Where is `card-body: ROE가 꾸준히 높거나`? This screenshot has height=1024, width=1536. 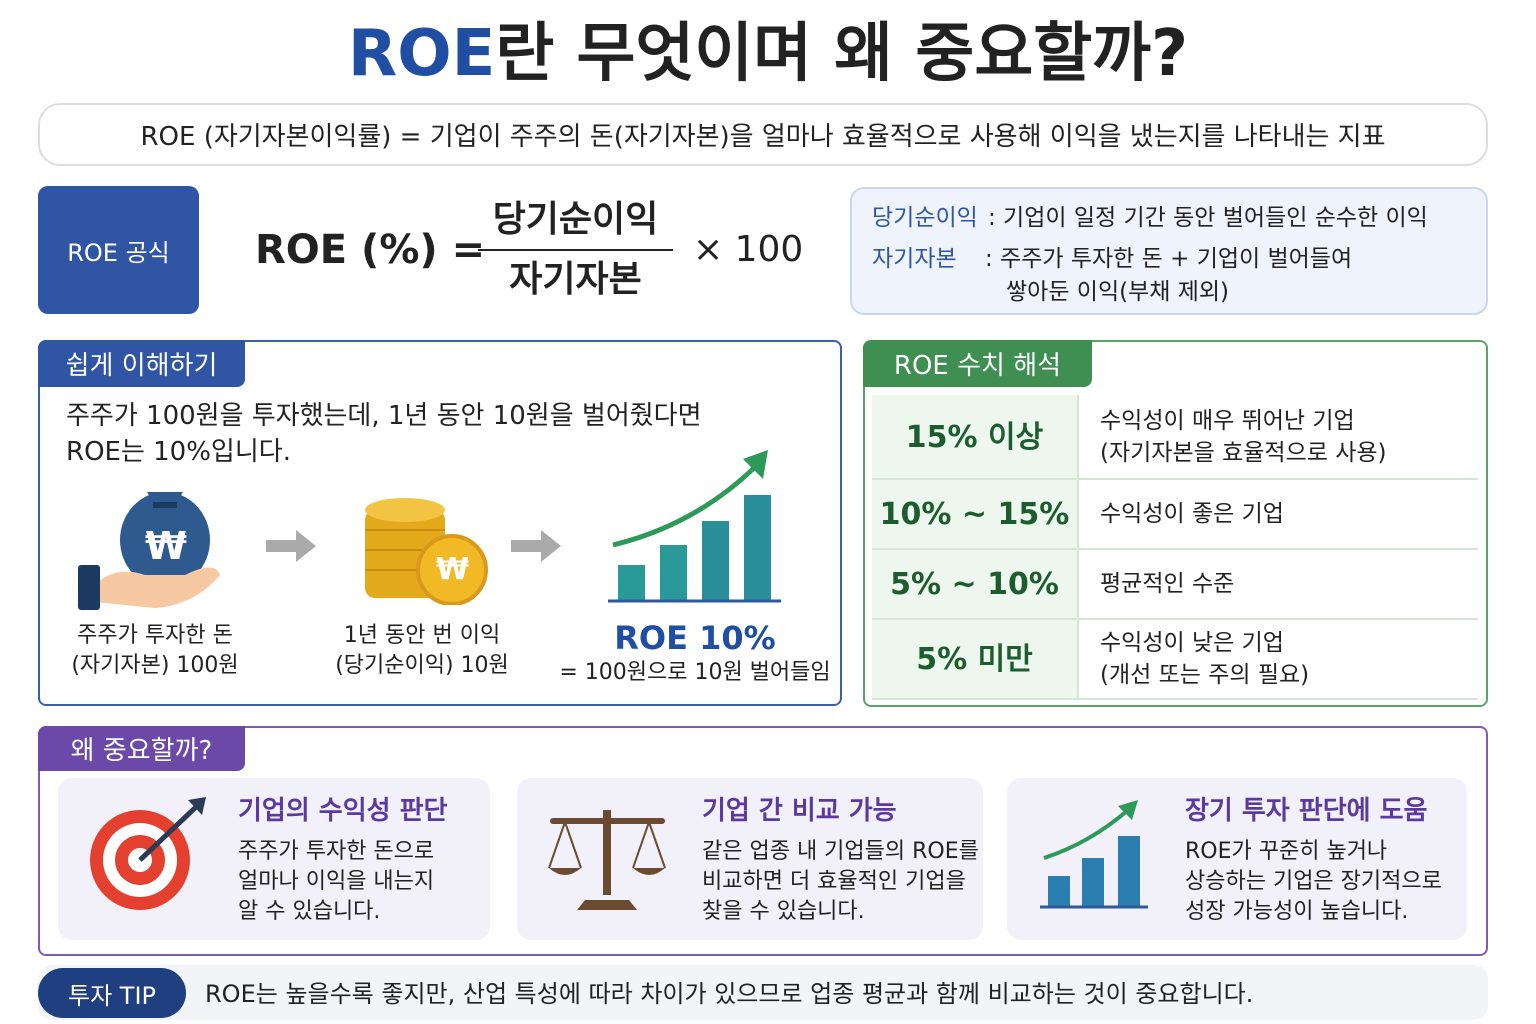
card-body: ROE가 꾸준히 높거나 is located at coordinates (1286, 851).